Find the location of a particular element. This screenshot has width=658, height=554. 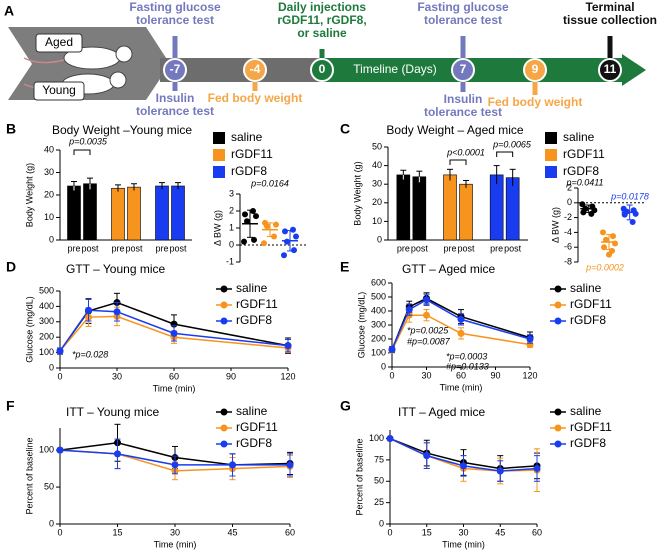

y-tick-label: 300 is located at coordinates (46, 321).